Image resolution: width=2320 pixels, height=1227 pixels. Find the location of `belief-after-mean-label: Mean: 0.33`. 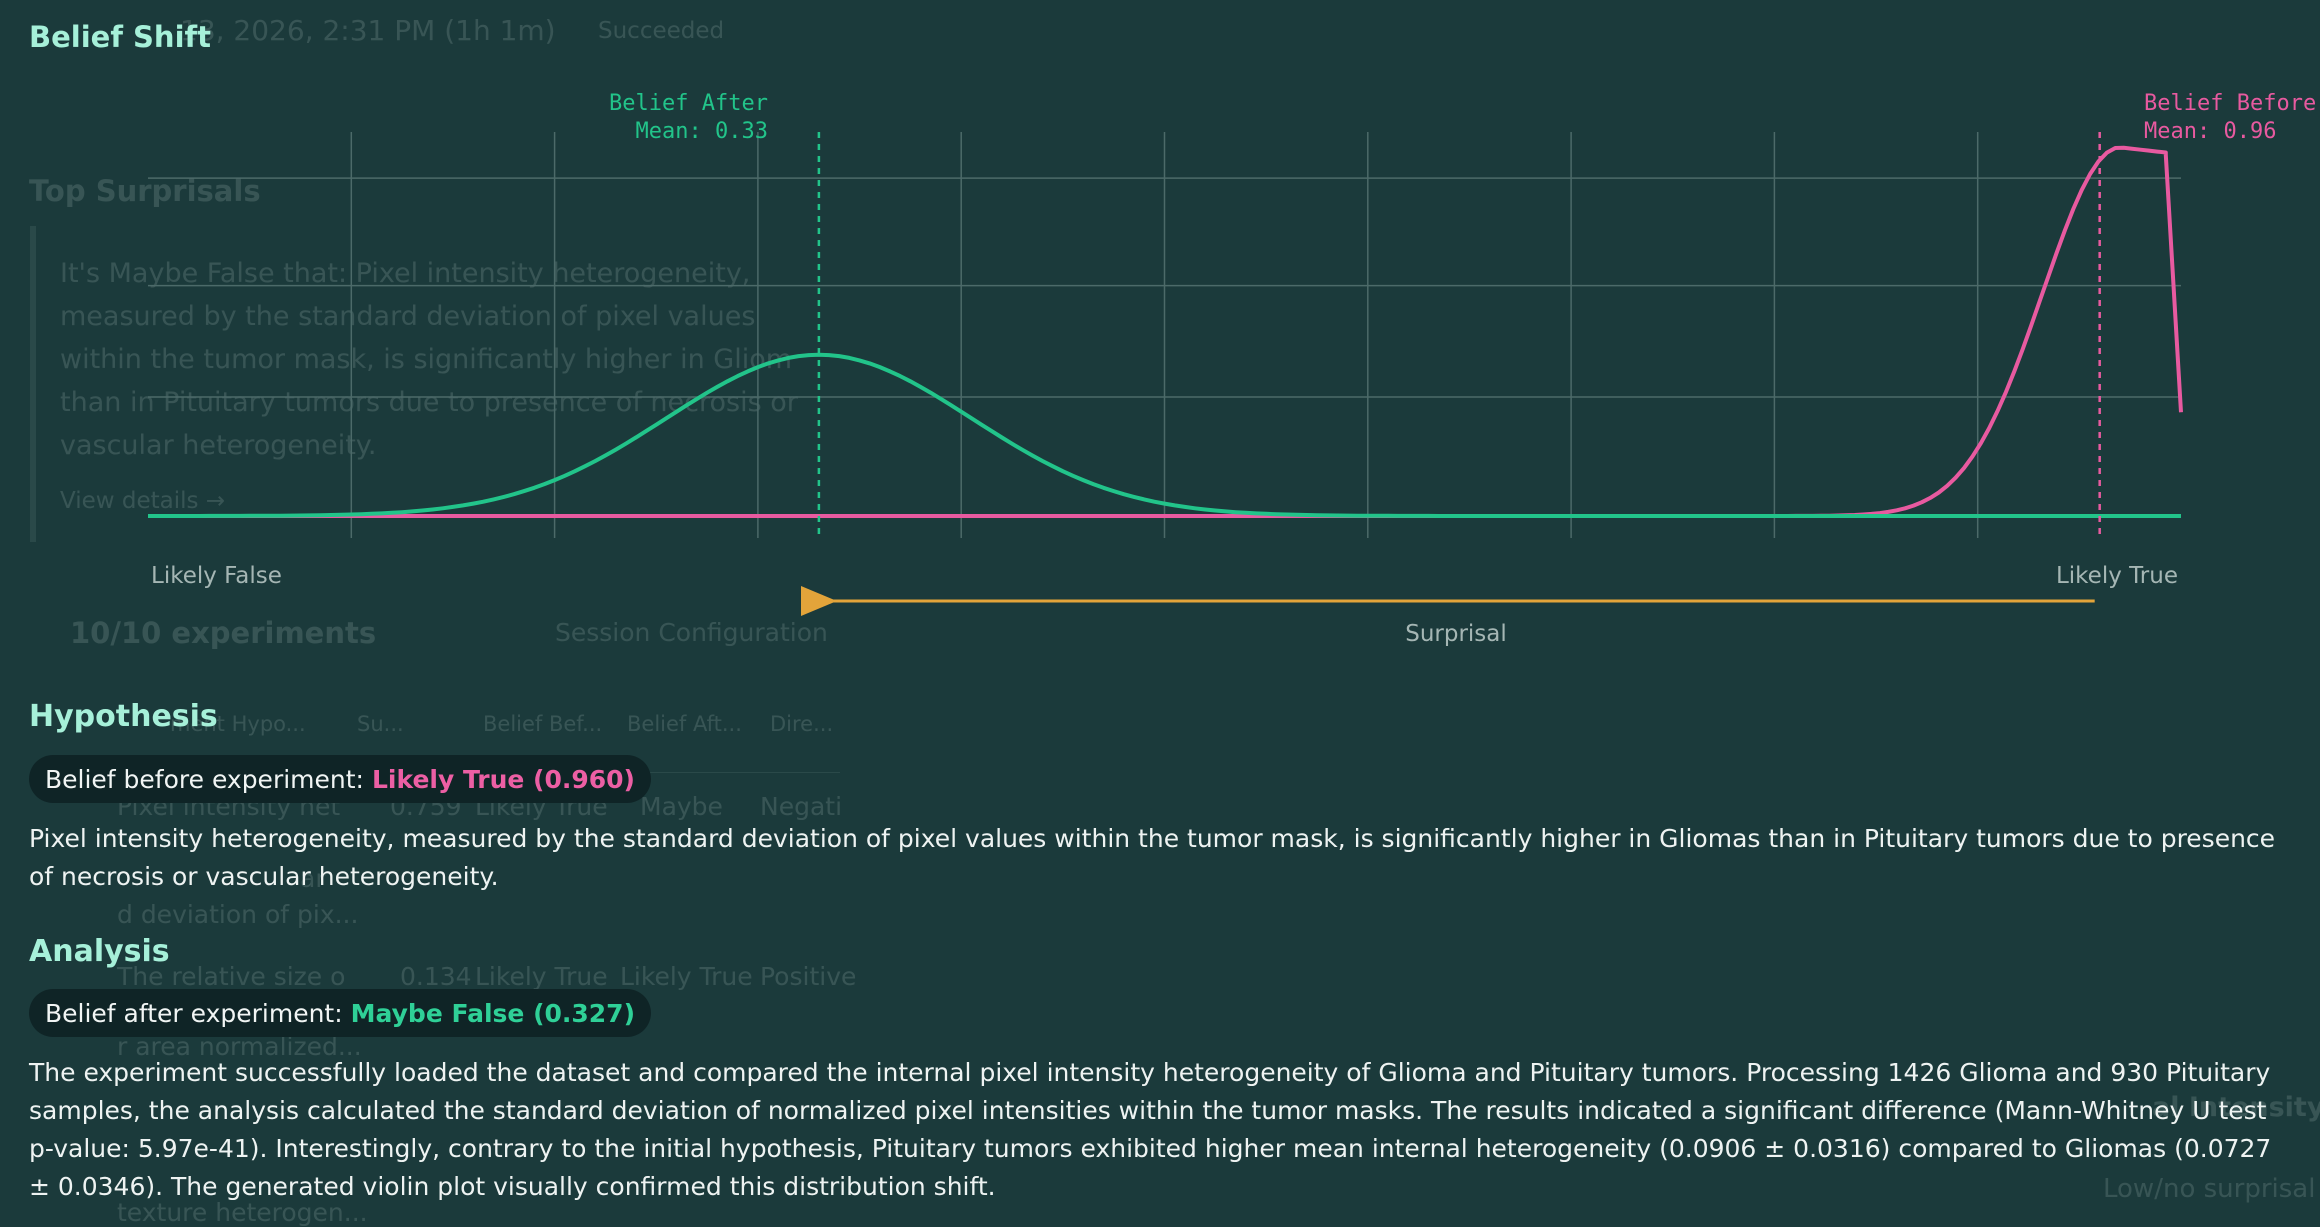

belief-after-mean-label: Mean: 0.33 is located at coordinates (702, 131).